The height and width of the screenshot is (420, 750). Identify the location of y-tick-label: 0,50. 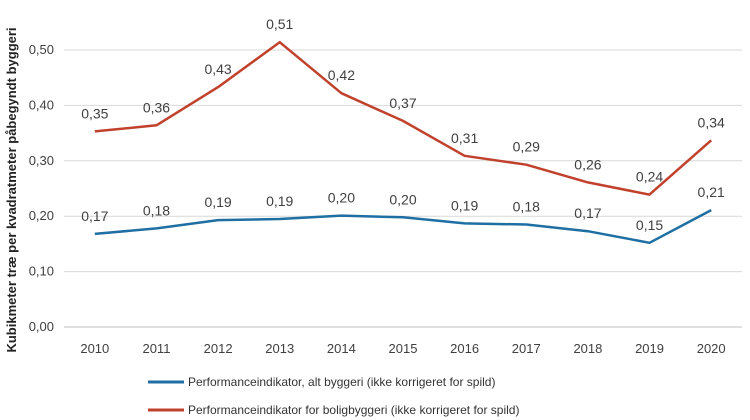
(41, 49).